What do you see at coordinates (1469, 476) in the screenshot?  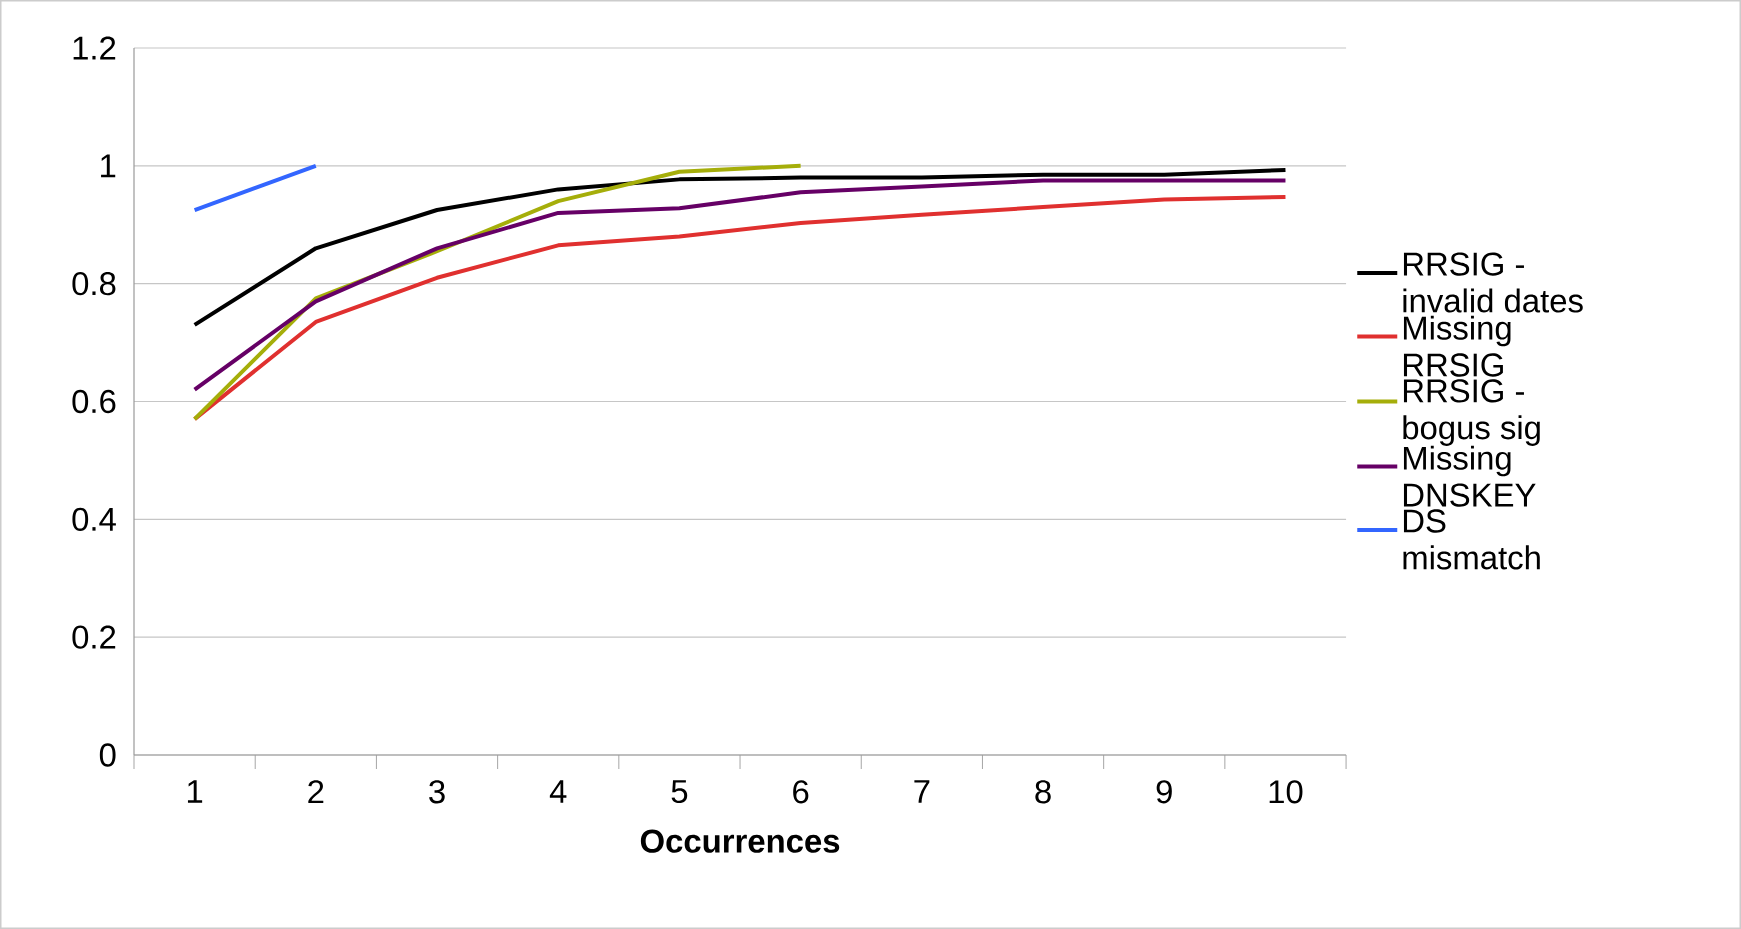 I see `legend-label: Missing DNSKEY` at bounding box center [1469, 476].